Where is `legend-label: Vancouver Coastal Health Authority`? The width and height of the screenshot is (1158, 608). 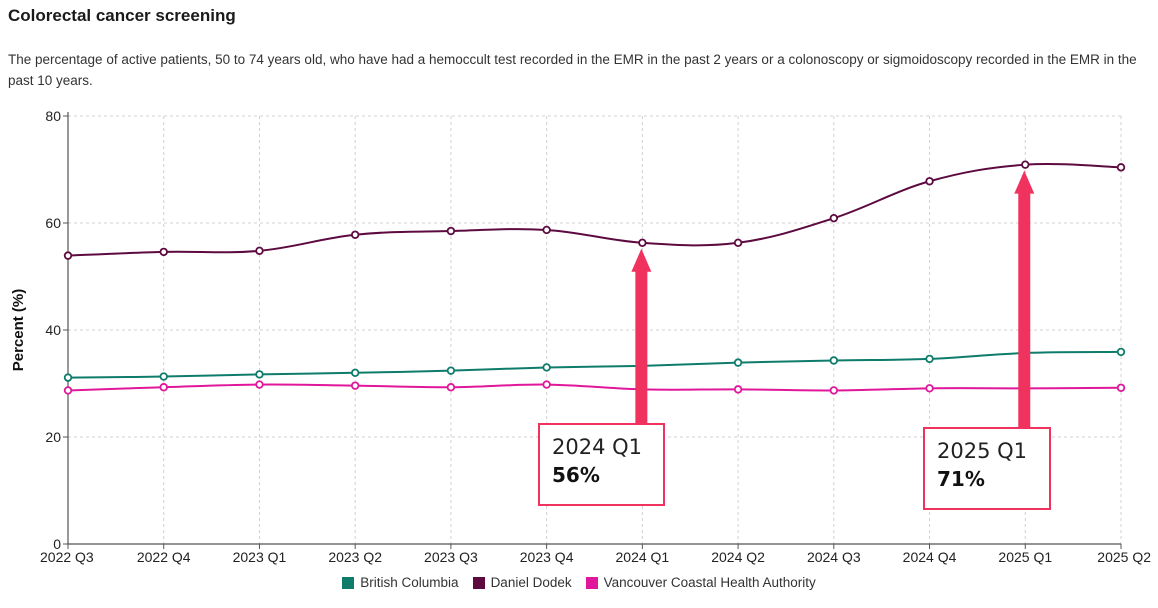 legend-label: Vancouver Coastal Health Authority is located at coordinates (709, 582).